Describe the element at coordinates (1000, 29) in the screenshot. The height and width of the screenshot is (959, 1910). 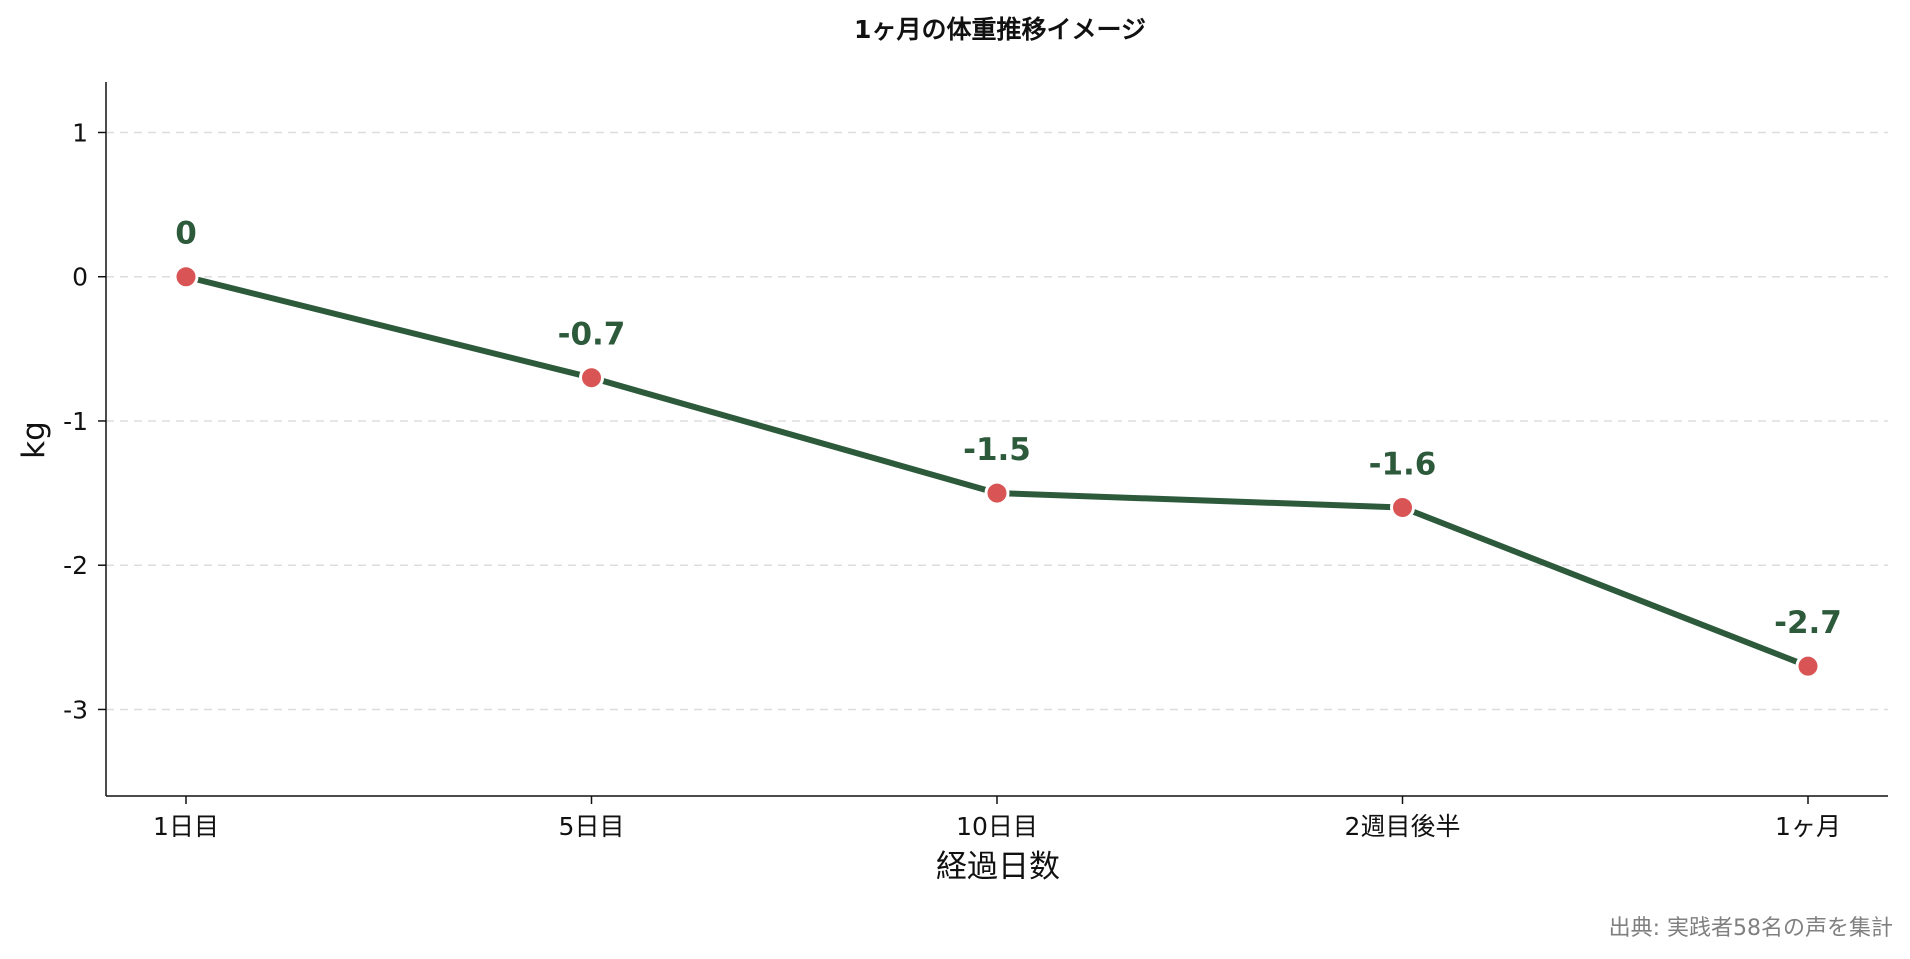
I see `chart-title: 1ヶ月の体重推移イメージ` at that location.